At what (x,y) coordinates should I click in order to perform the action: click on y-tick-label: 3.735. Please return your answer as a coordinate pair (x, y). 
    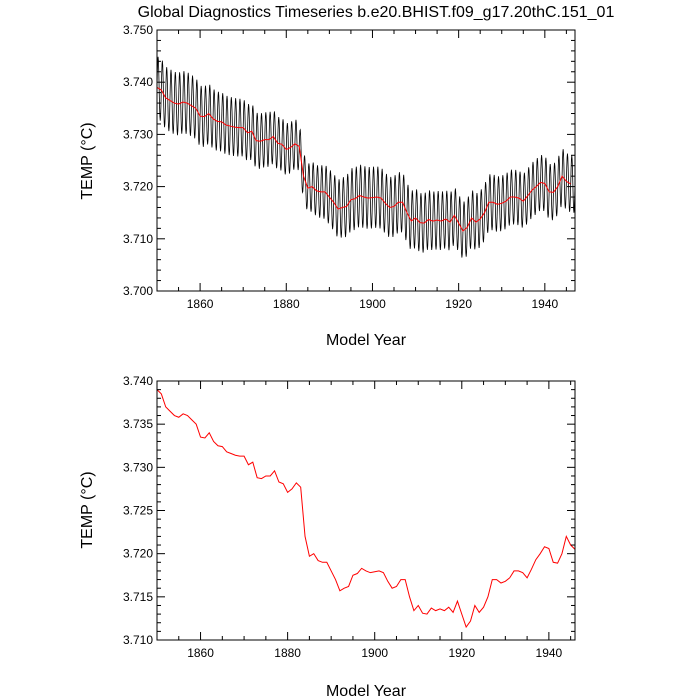
    Looking at the image, I should click on (138, 424).